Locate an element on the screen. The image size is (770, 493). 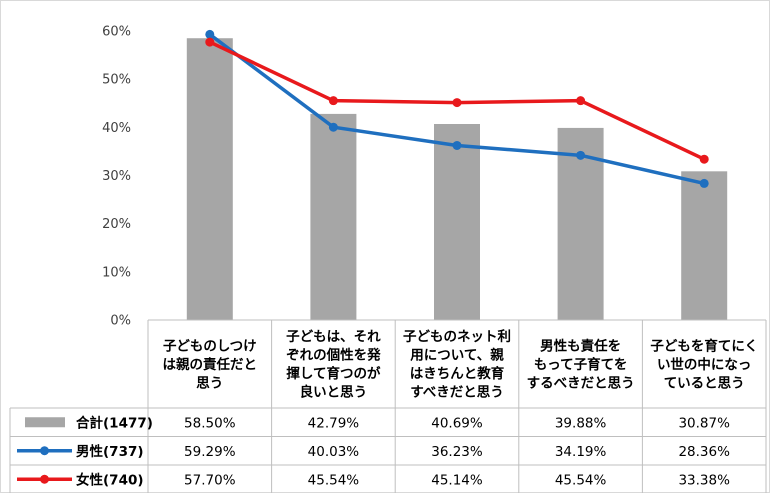
legend-label: 女性(740) is located at coordinates (110, 479).